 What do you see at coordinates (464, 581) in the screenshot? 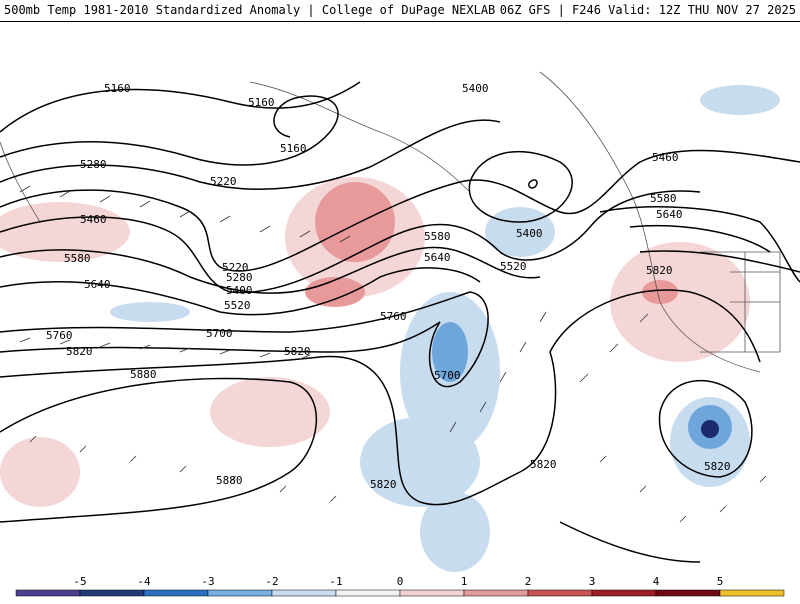
I see `colorbar-tick-label: 1` at bounding box center [464, 581].